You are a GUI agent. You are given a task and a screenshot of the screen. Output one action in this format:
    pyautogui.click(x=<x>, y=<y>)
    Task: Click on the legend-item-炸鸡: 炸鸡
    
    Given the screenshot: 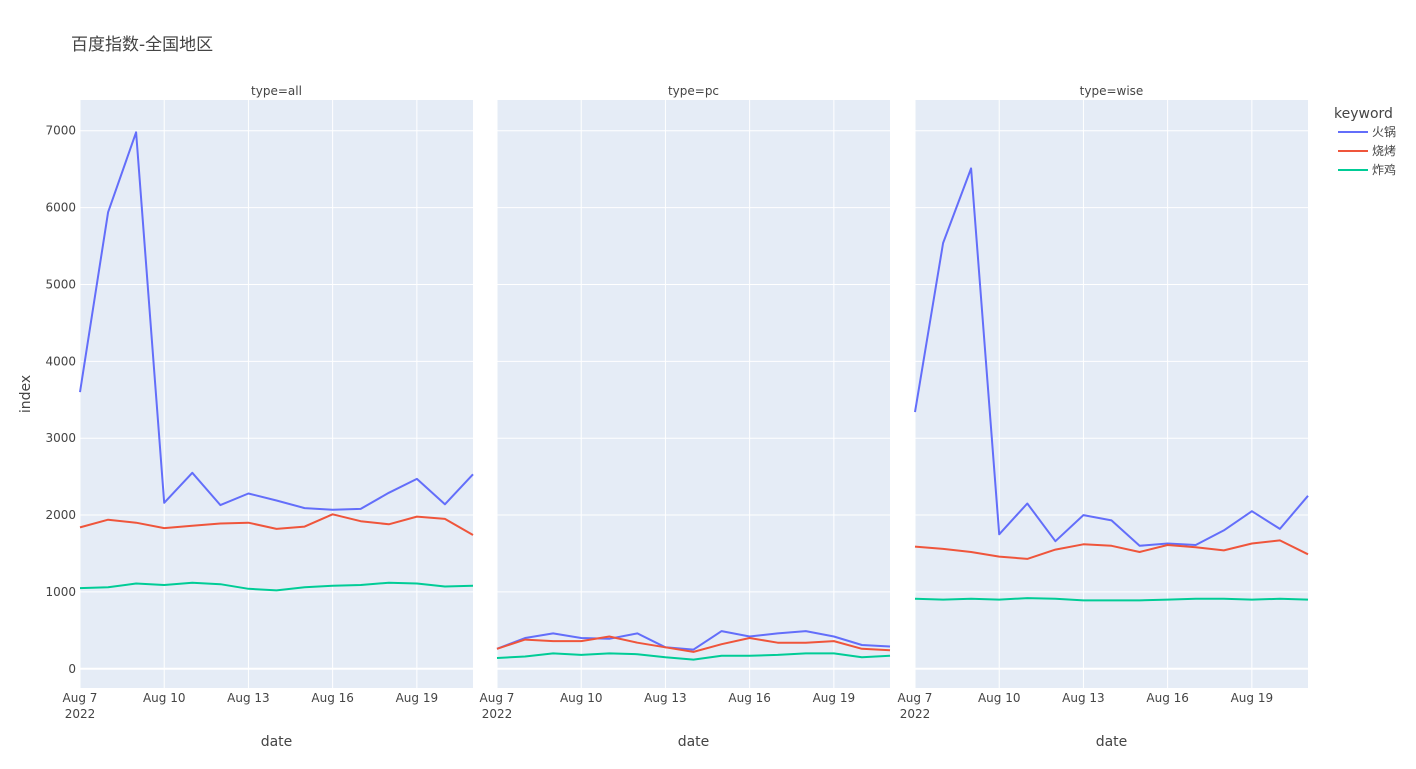 What is the action you would take?
    pyautogui.click(x=1367, y=169)
    